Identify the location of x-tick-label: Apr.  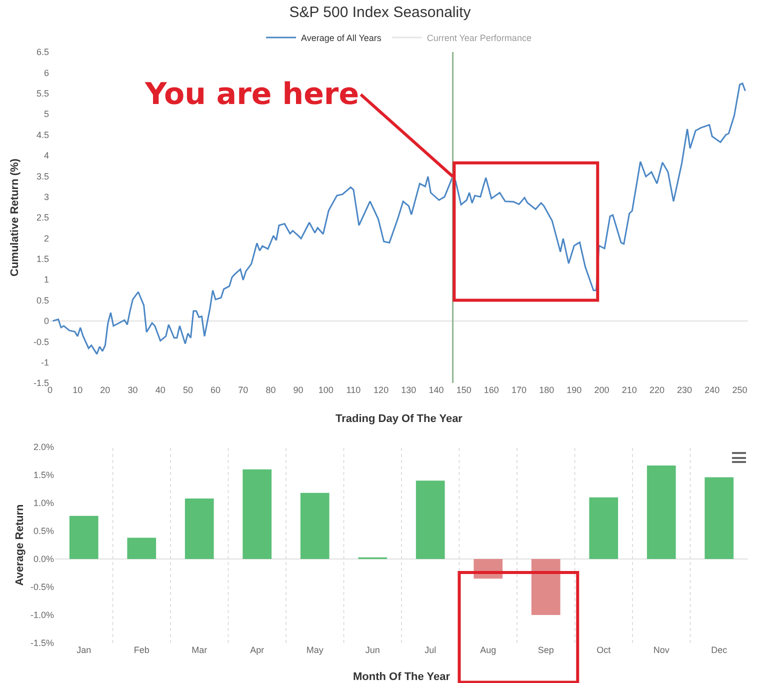
(257, 650).